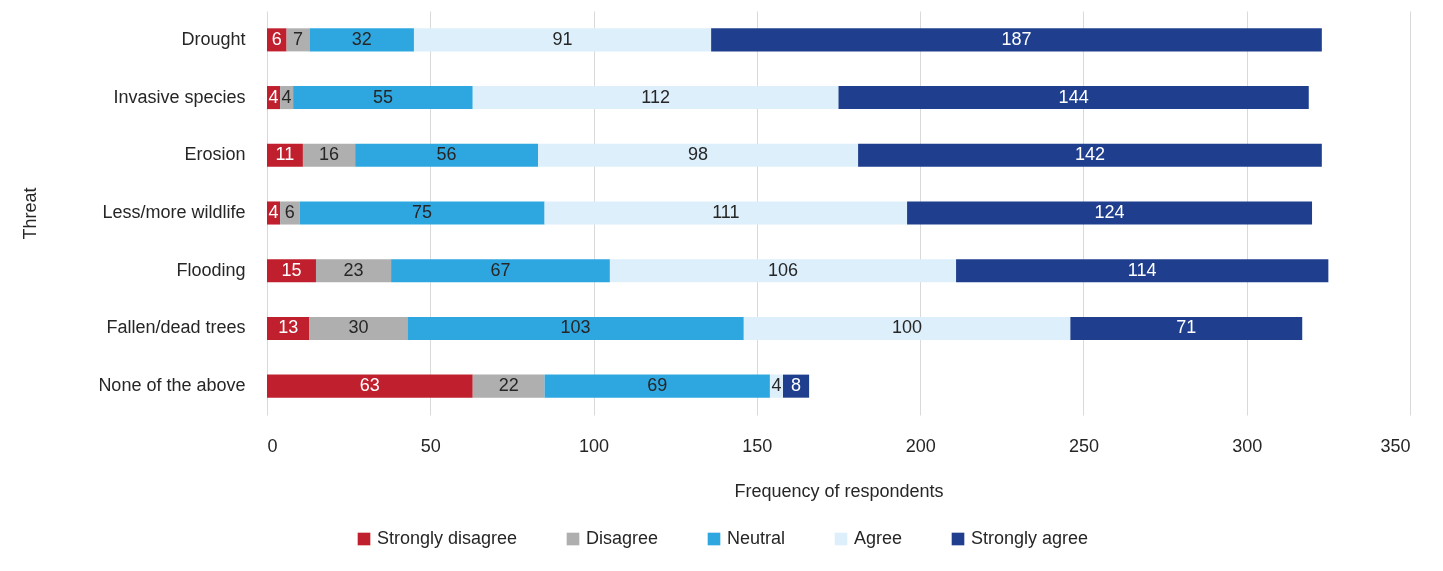 This screenshot has height=571, width=1443. Describe the element at coordinates (1030, 538) in the screenshot. I see `legend-label: Strongly agree` at that location.